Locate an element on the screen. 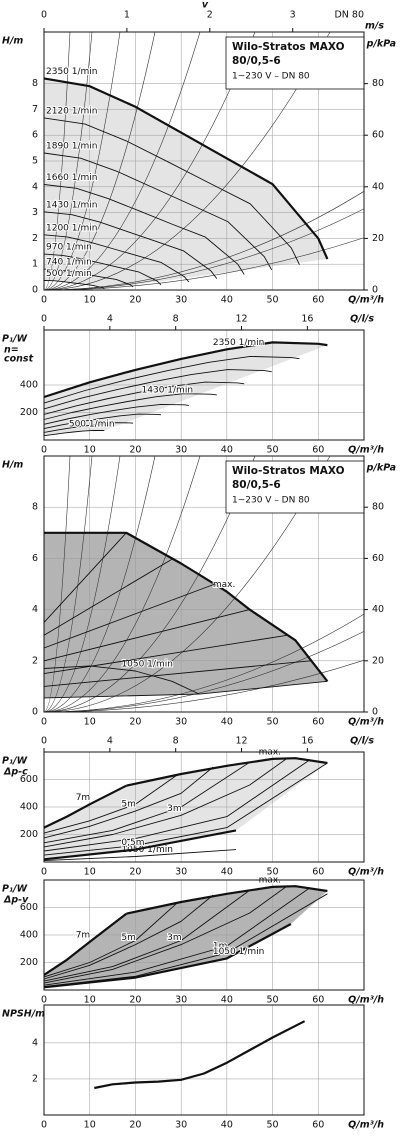  y-tick-label: 5 is located at coordinates (35, 161).